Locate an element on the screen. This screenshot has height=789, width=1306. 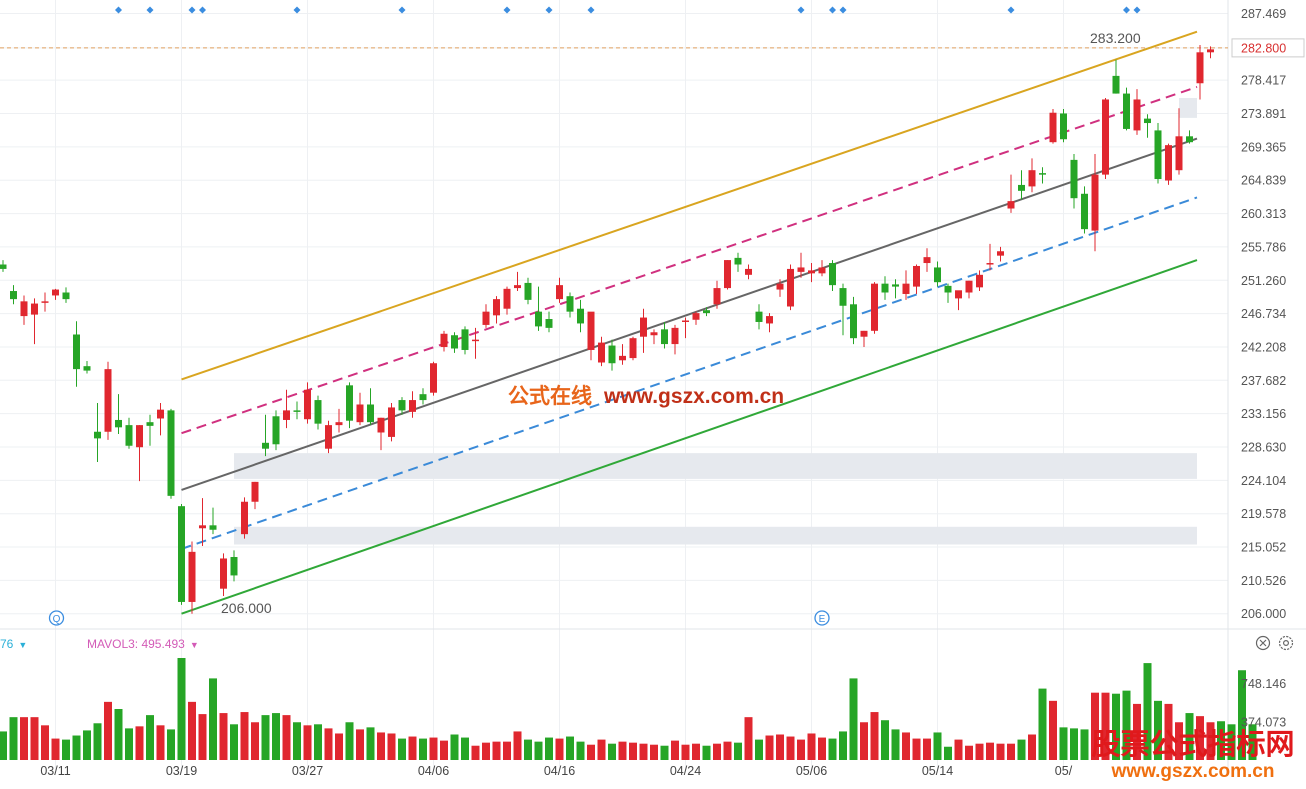
center-watermark: 公式在线 www.gszx.com.cn is located at coordinates (646, 395).